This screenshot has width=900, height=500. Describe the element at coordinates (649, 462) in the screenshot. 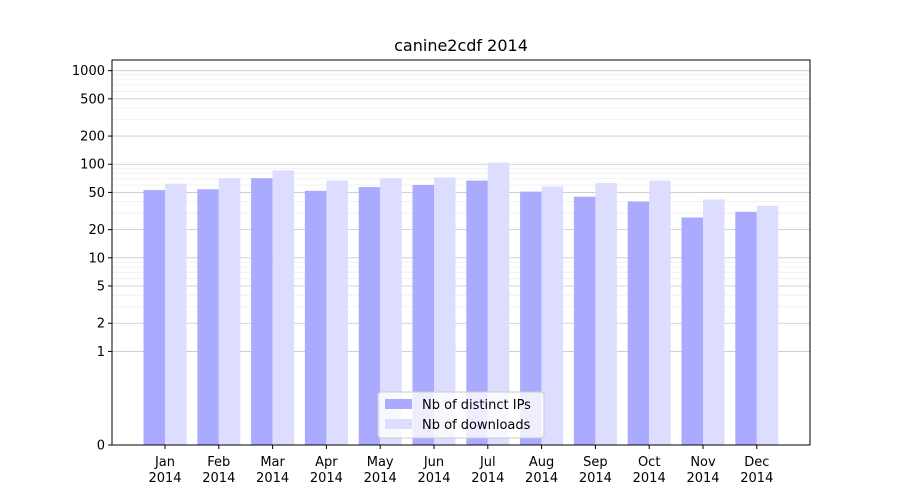

I see `x-tick-month: Oct` at that location.